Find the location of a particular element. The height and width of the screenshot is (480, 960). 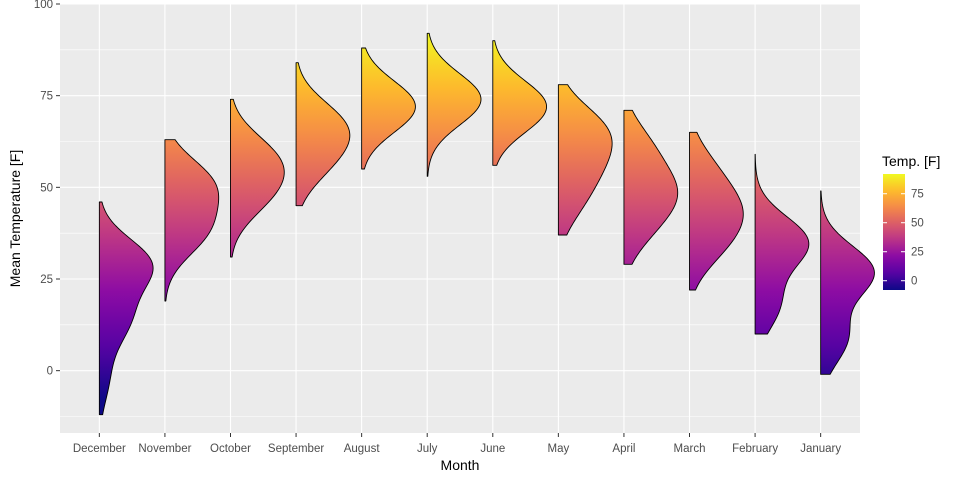

y-tick-label: 100 is located at coordinates (43, 5).